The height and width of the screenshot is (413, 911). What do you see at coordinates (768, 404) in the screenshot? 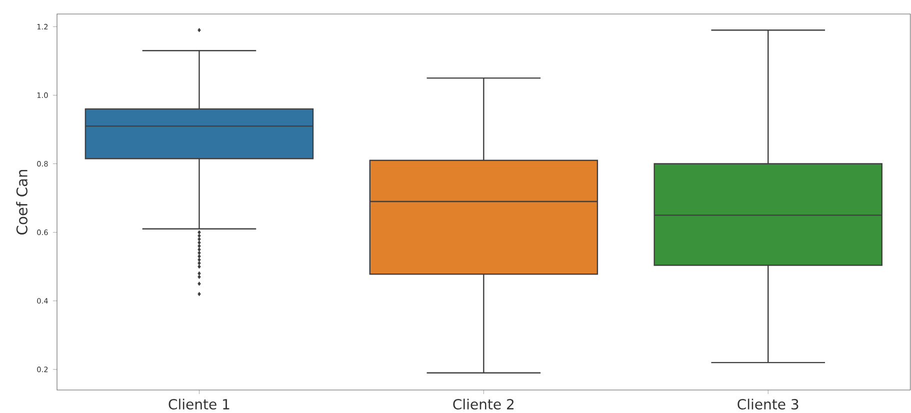
I see `x-tick-label: Cliente 3` at bounding box center [768, 404].